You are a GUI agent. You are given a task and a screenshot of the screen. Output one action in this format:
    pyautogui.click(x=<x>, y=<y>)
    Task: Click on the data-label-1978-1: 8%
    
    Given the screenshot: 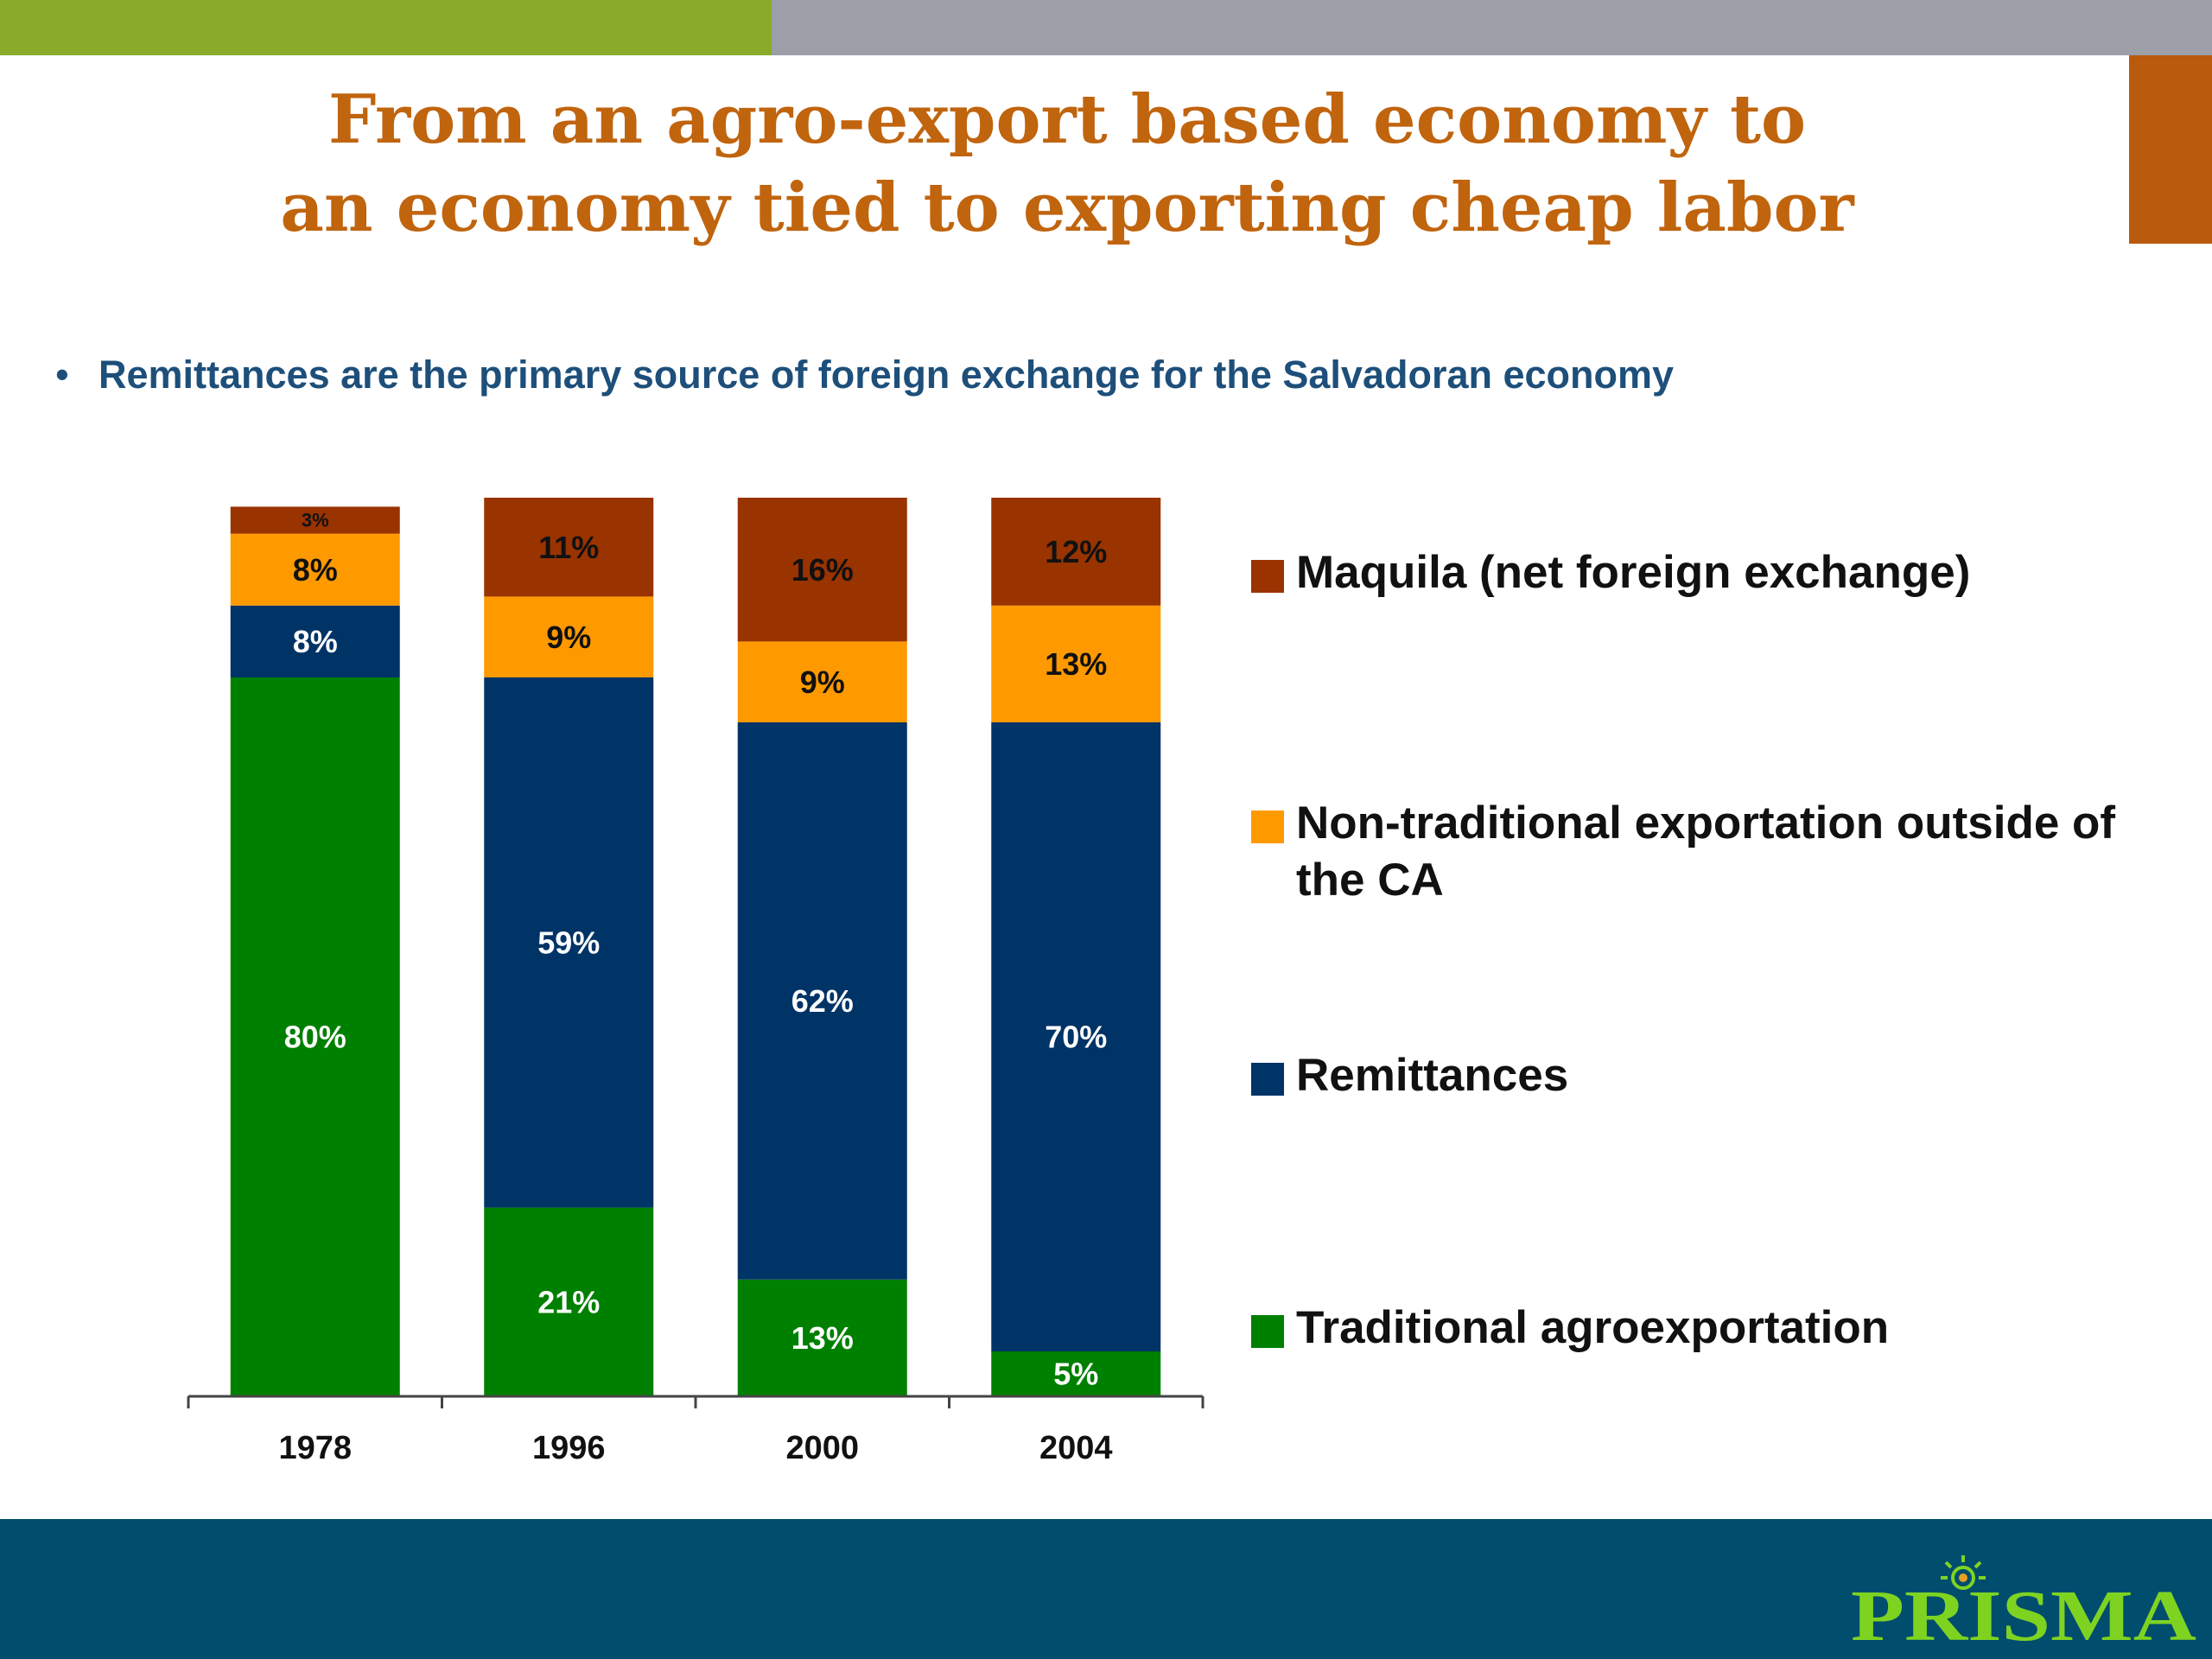 What is the action you would take?
    pyautogui.click(x=315, y=641)
    